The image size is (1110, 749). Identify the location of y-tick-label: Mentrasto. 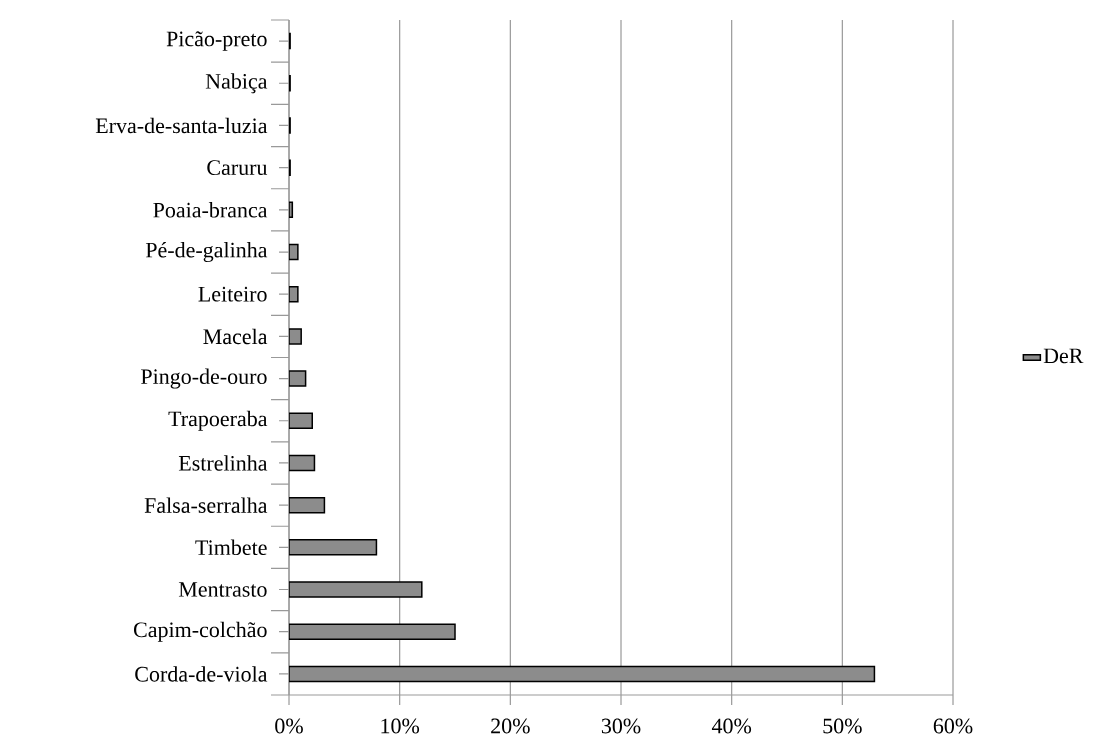
(222, 589).